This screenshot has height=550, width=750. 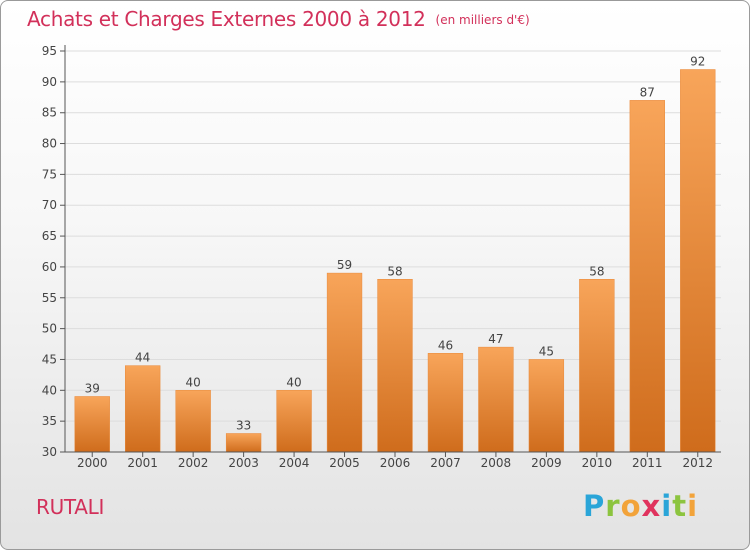 What do you see at coordinates (697, 62) in the screenshot?
I see `data-label: 92` at bounding box center [697, 62].